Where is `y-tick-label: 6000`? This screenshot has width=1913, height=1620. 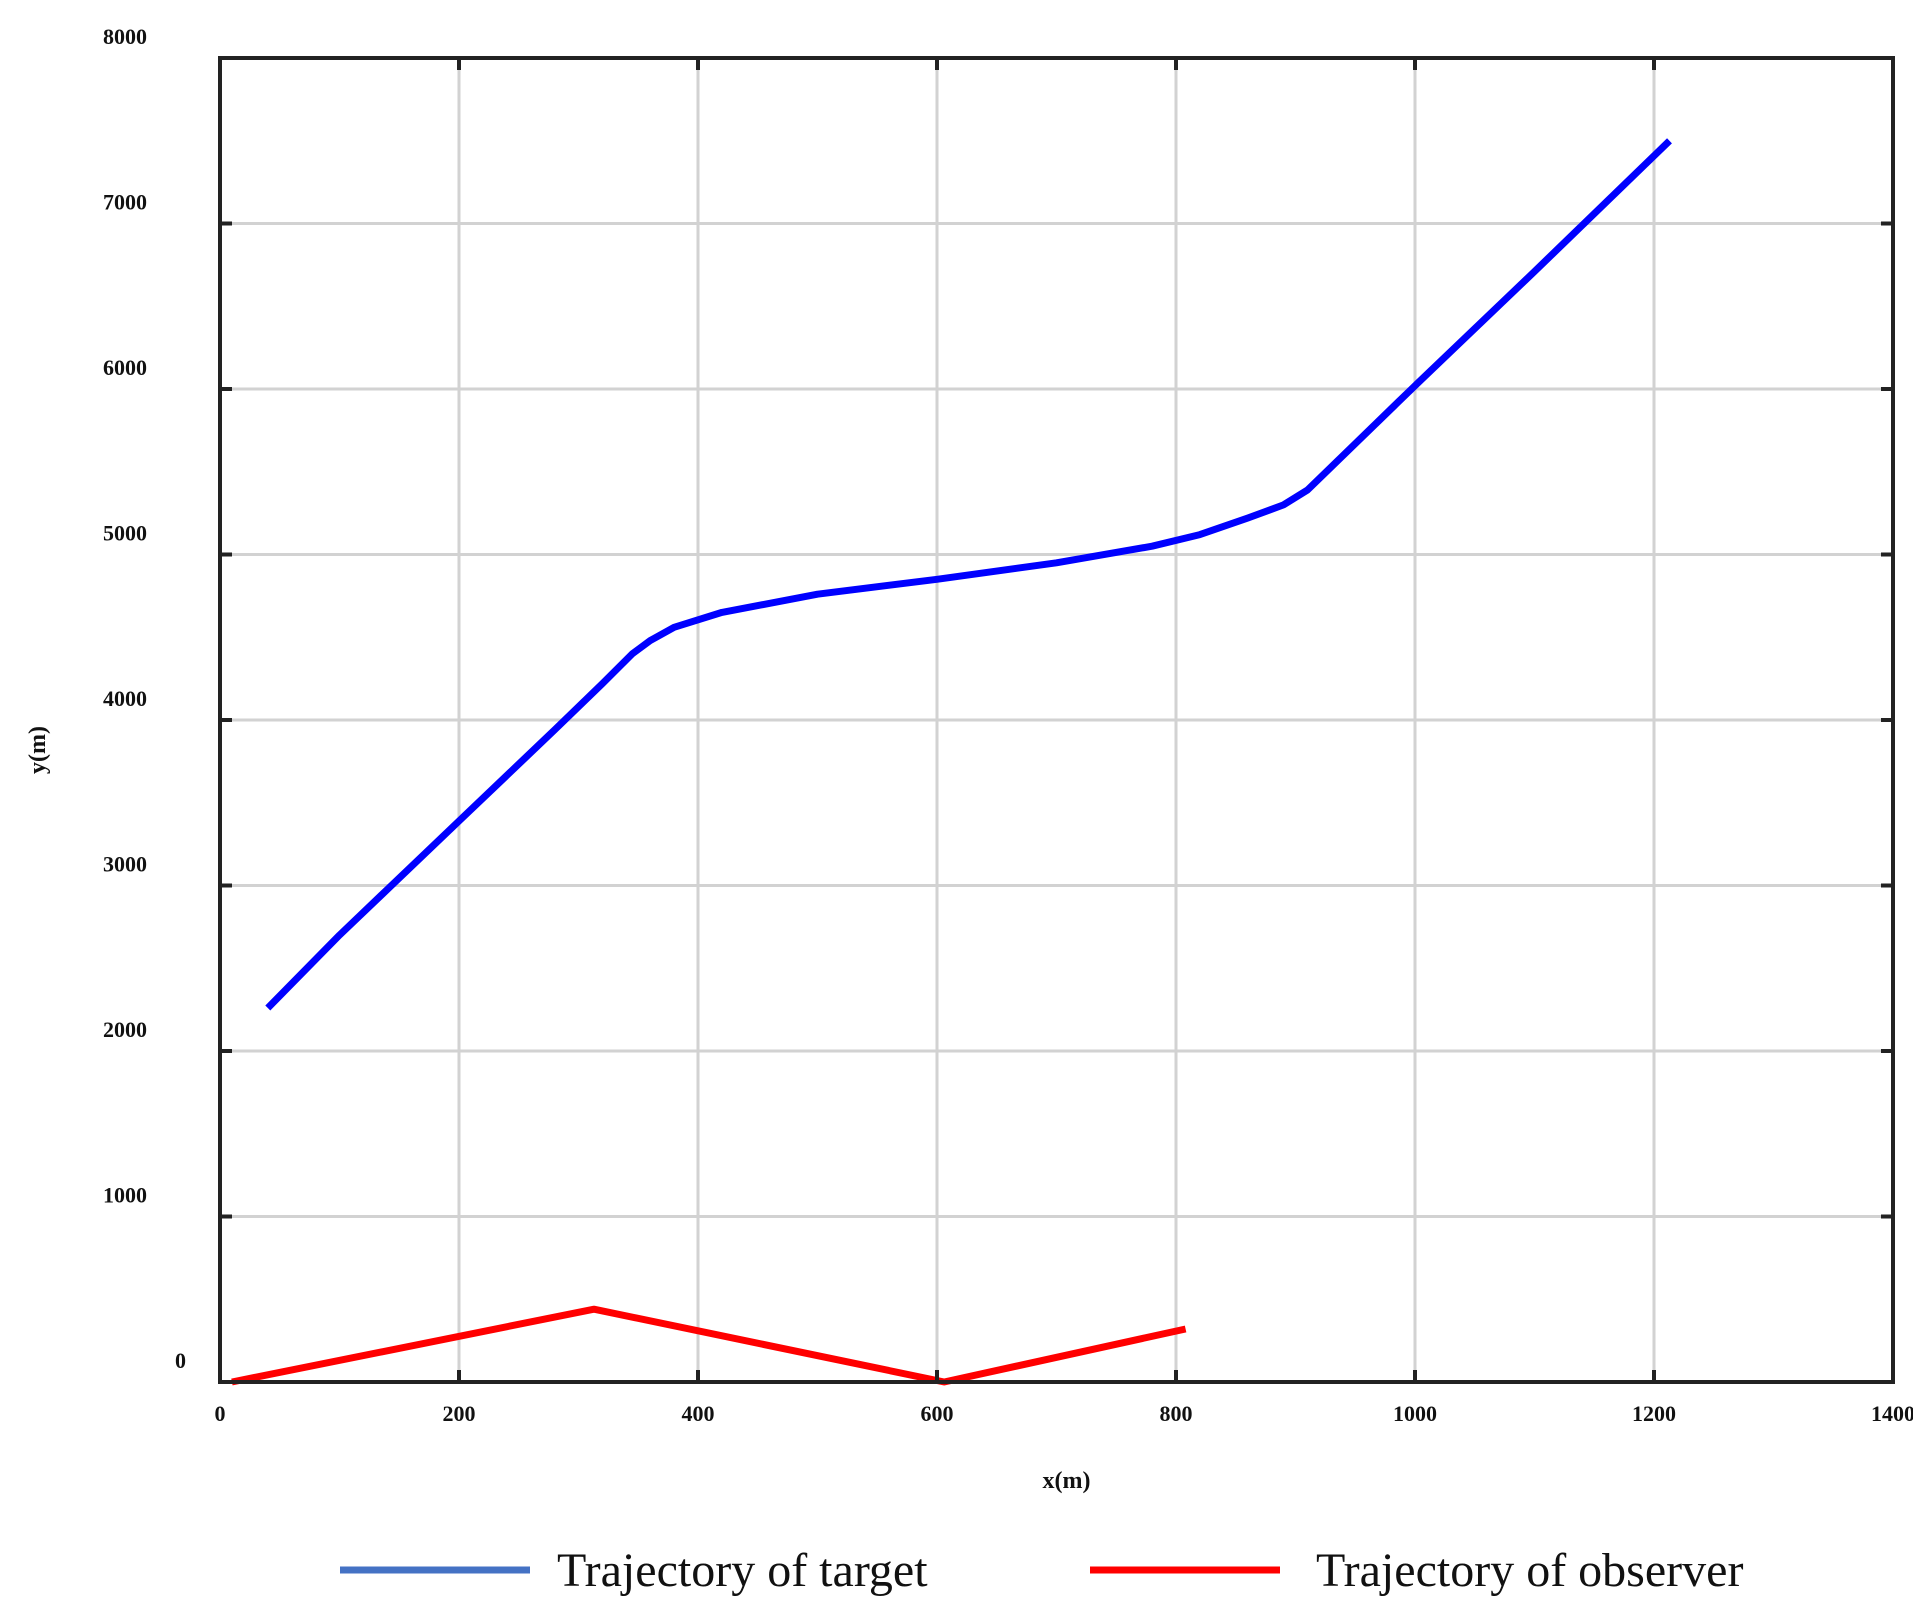
y-tick-label: 6000 is located at coordinates (125, 367).